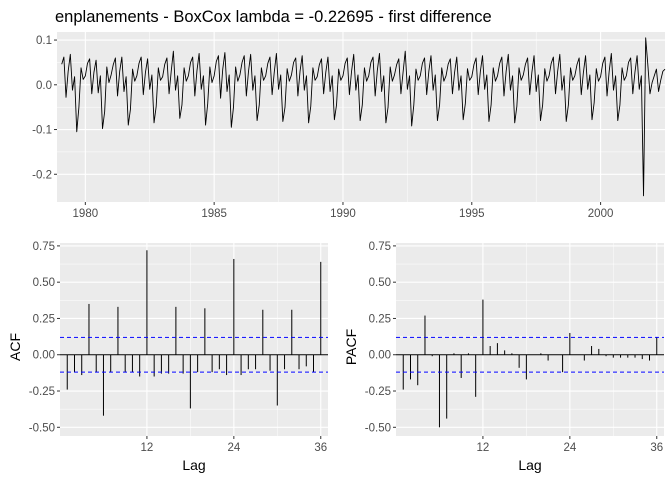  What do you see at coordinates (42, 428) in the screenshot?
I see `acf-y-tick-label: -0.50` at bounding box center [42, 428].